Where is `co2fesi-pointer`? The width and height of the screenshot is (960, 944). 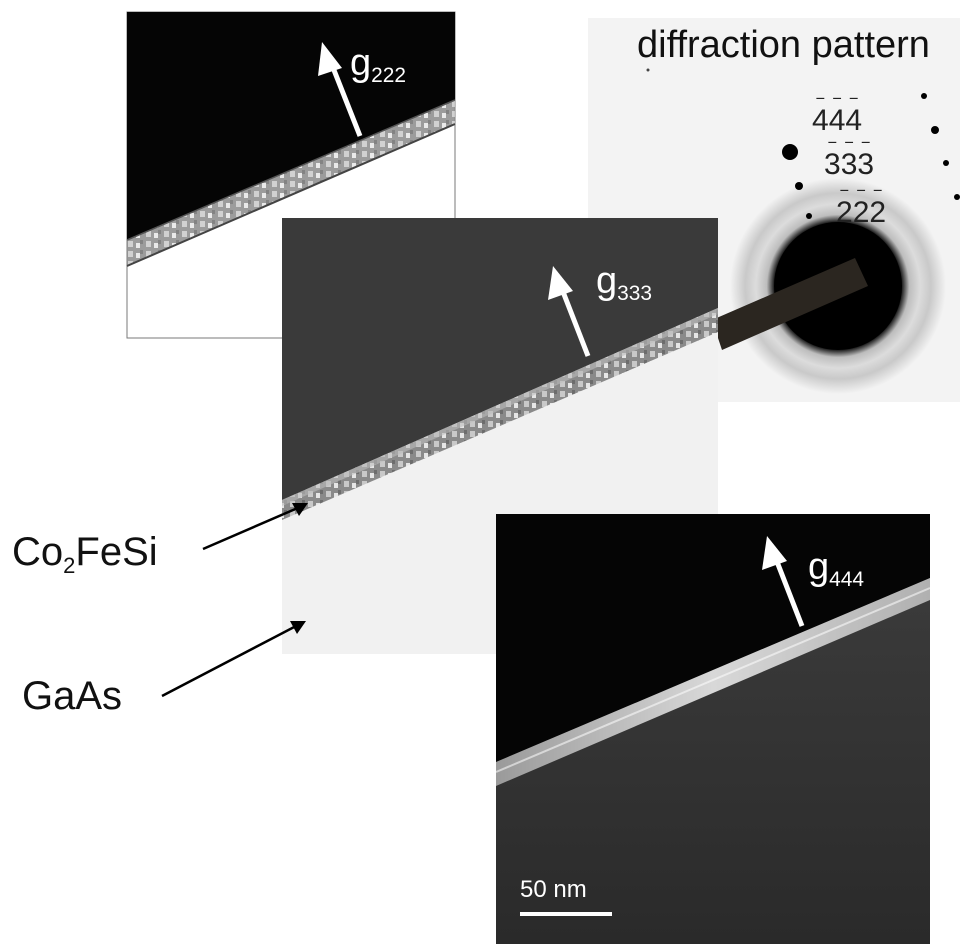
co2fesi-pointer is located at coordinates (255, 527).